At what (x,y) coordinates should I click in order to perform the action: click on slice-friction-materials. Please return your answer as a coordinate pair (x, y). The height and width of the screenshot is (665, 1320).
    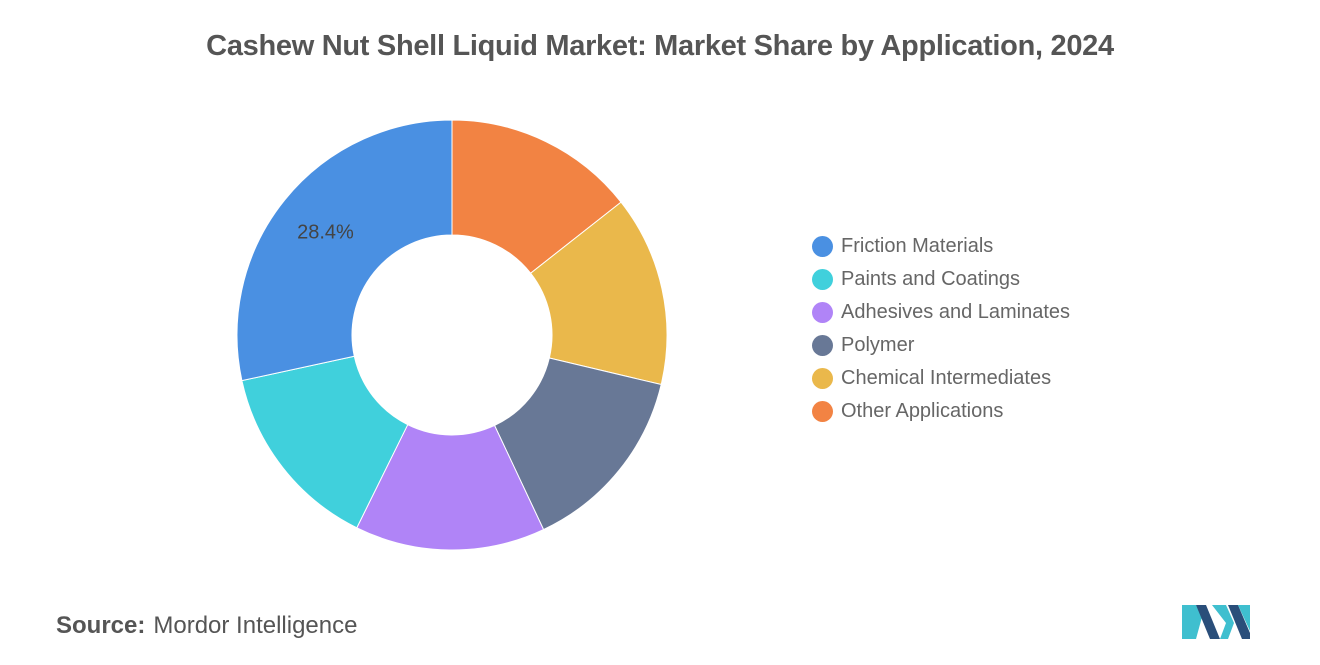
    Looking at the image, I should click on (344, 250).